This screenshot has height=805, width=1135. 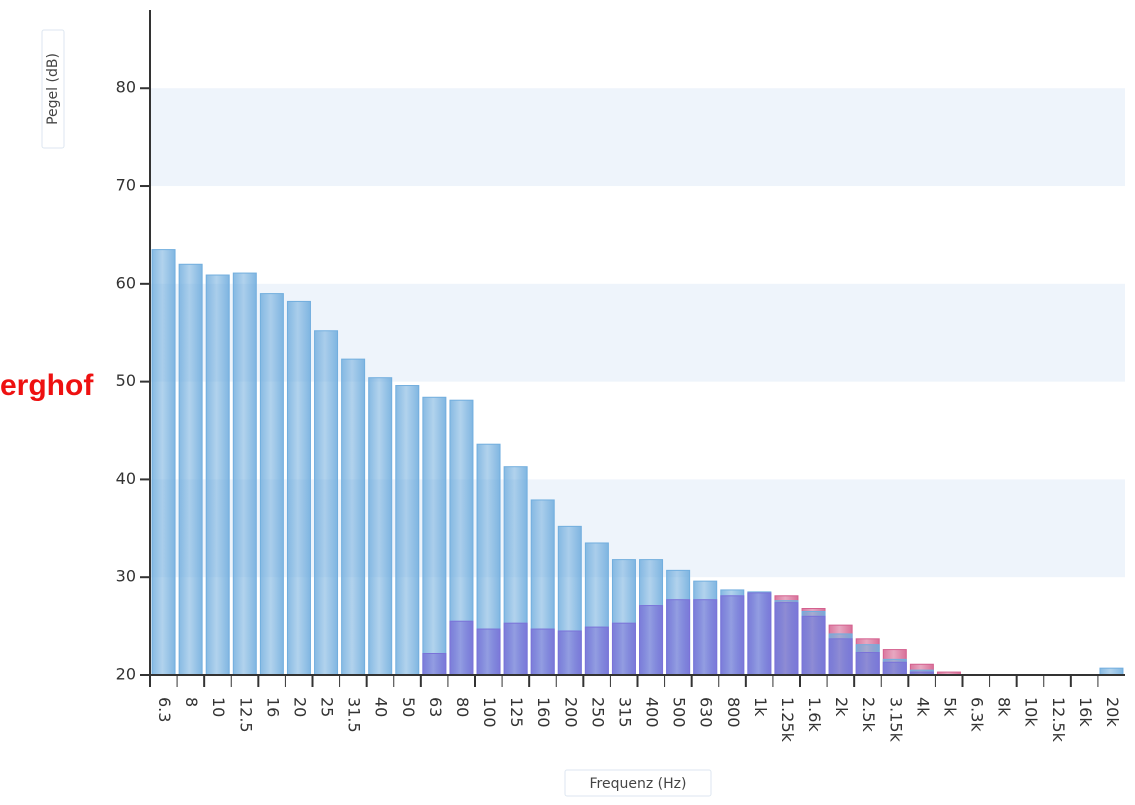 I want to click on x-tick-label: 20k, so click(x=1112, y=712).